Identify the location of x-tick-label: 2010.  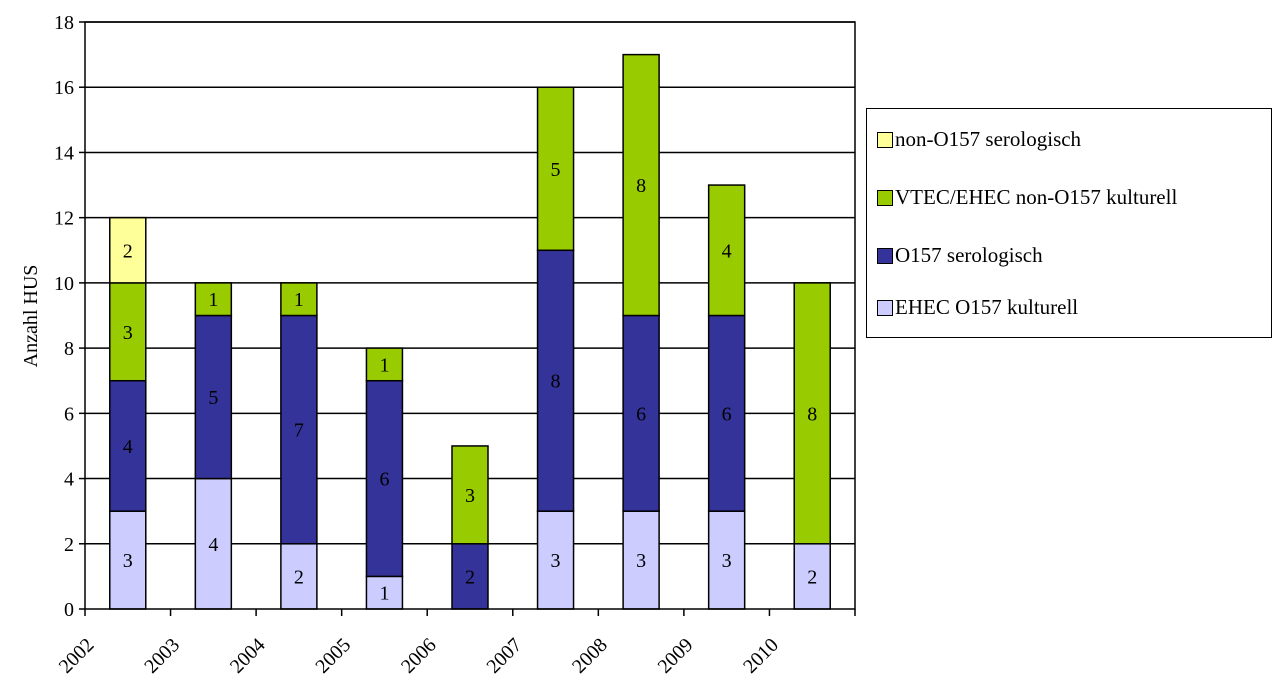
(761, 656).